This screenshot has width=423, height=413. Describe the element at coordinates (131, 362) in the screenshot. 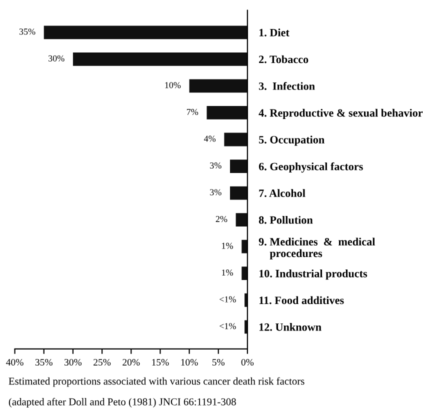

I see `x-tick-label: 20%` at that location.